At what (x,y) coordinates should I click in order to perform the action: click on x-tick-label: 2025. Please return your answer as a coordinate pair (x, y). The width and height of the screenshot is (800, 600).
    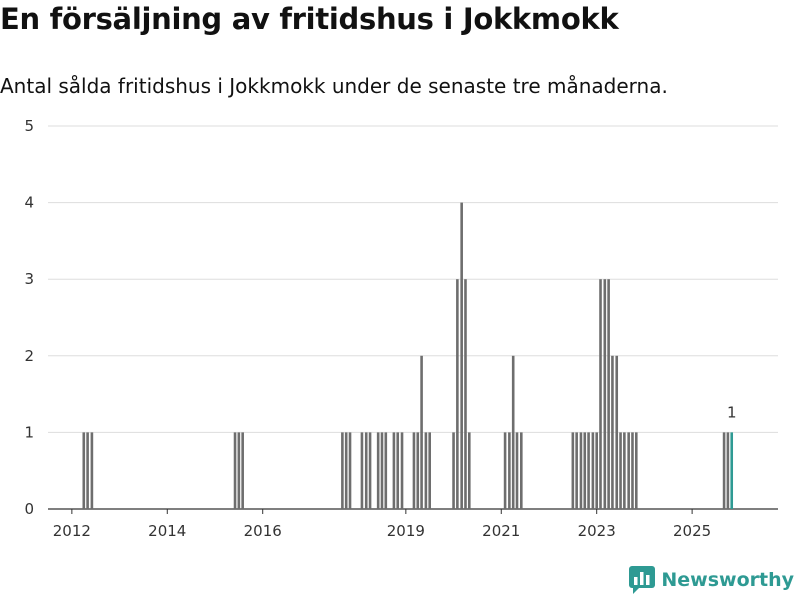
    Looking at the image, I should click on (692, 531).